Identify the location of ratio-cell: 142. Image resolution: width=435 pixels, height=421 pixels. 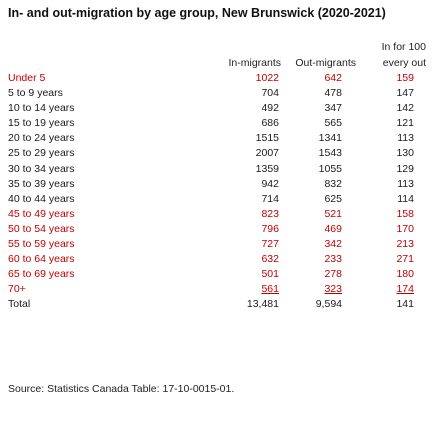
(391, 108).